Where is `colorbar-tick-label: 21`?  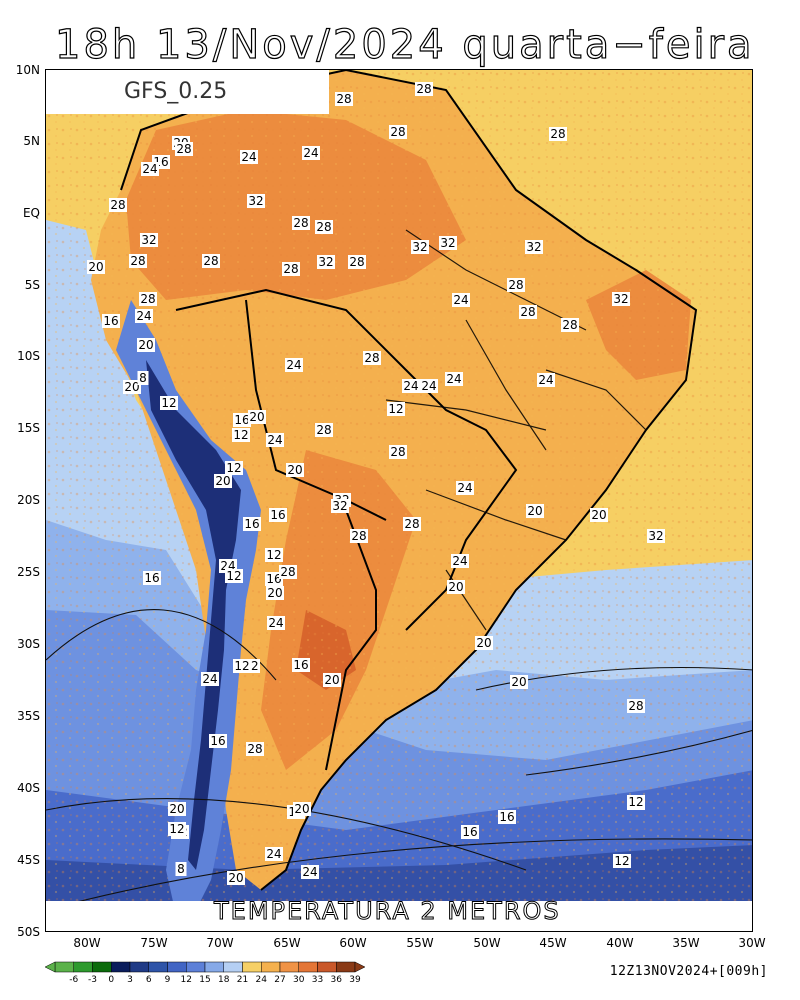 colorbar-tick-label: 21 is located at coordinates (242, 980).